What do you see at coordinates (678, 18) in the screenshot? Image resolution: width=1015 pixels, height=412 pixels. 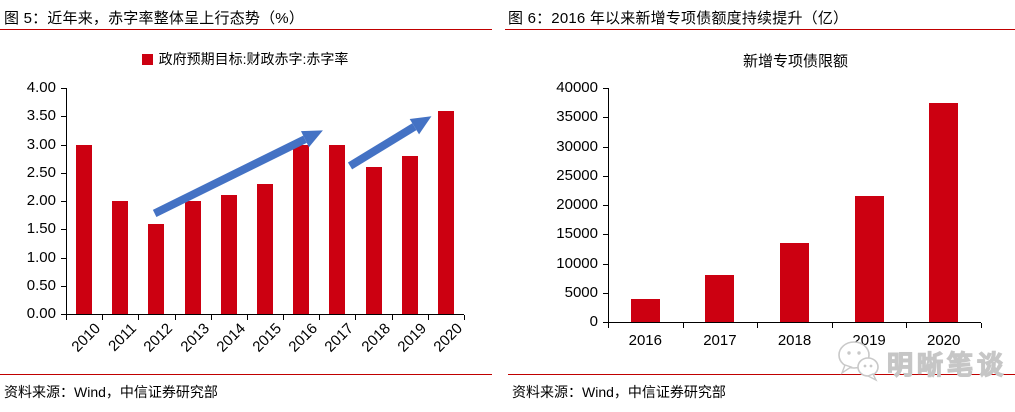 I see `figure6-title: 图 6：2016 年以来新增专项债额度持续提升（亿）` at bounding box center [678, 18].